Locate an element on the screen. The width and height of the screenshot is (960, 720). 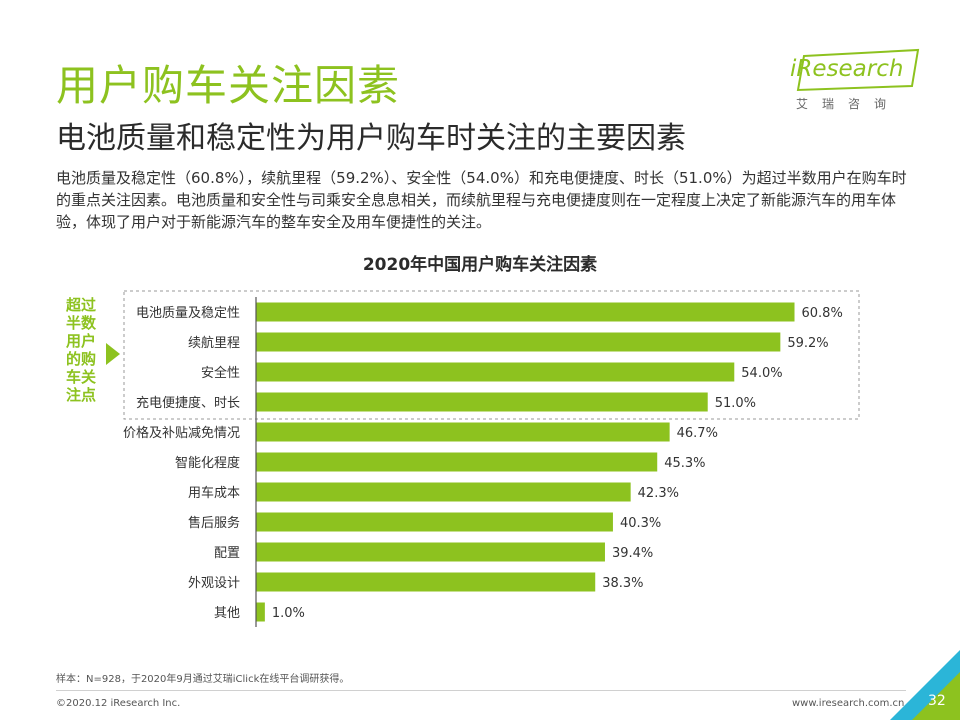
logo-subtext: 艾瑞咨询 is located at coordinates (848, 104).